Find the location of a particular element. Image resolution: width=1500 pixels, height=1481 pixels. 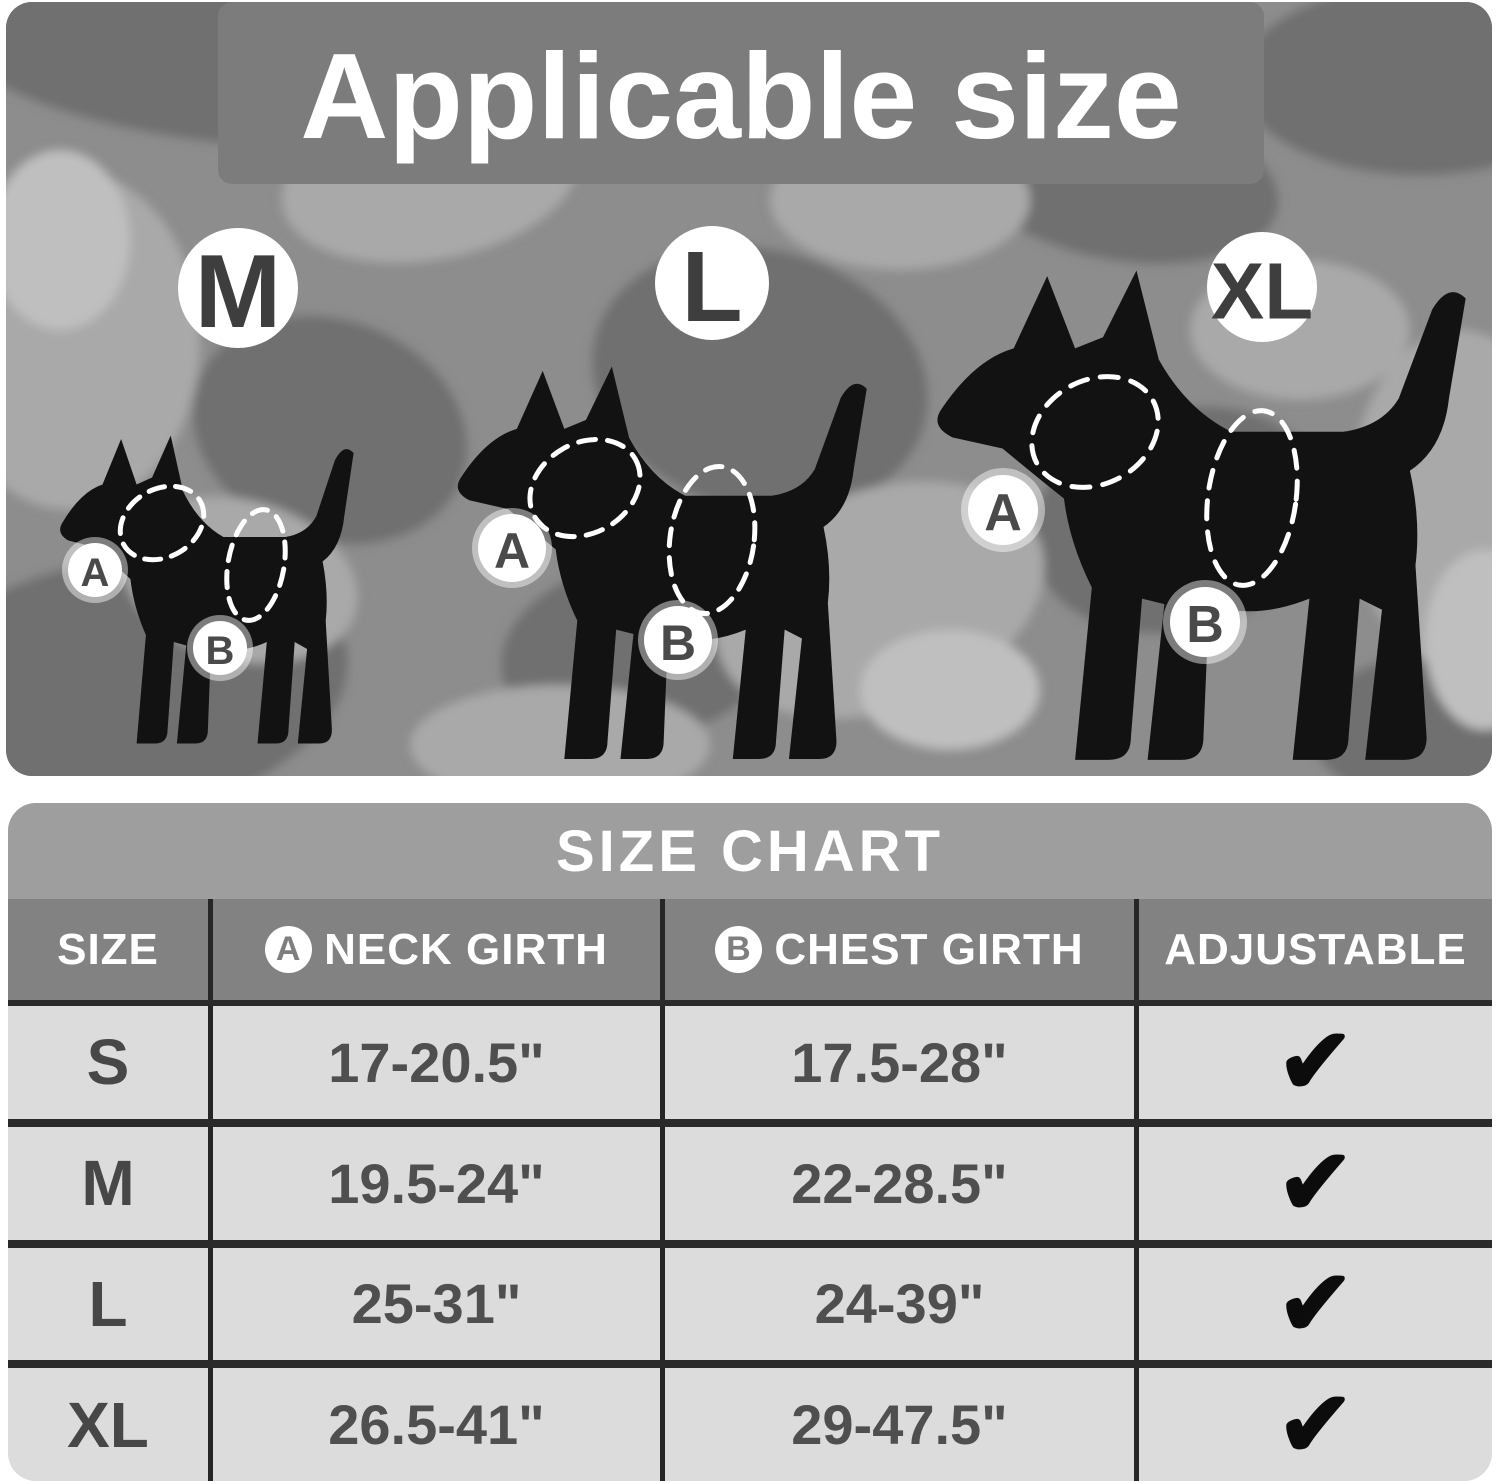

neck-cell: 17-20.5" is located at coordinates (434, 1062).